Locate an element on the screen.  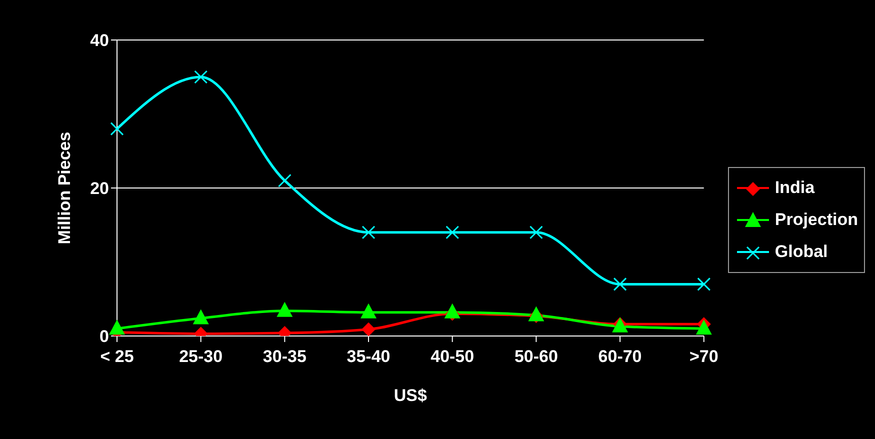
x-tick-label: 35-40 is located at coordinates (368, 356).